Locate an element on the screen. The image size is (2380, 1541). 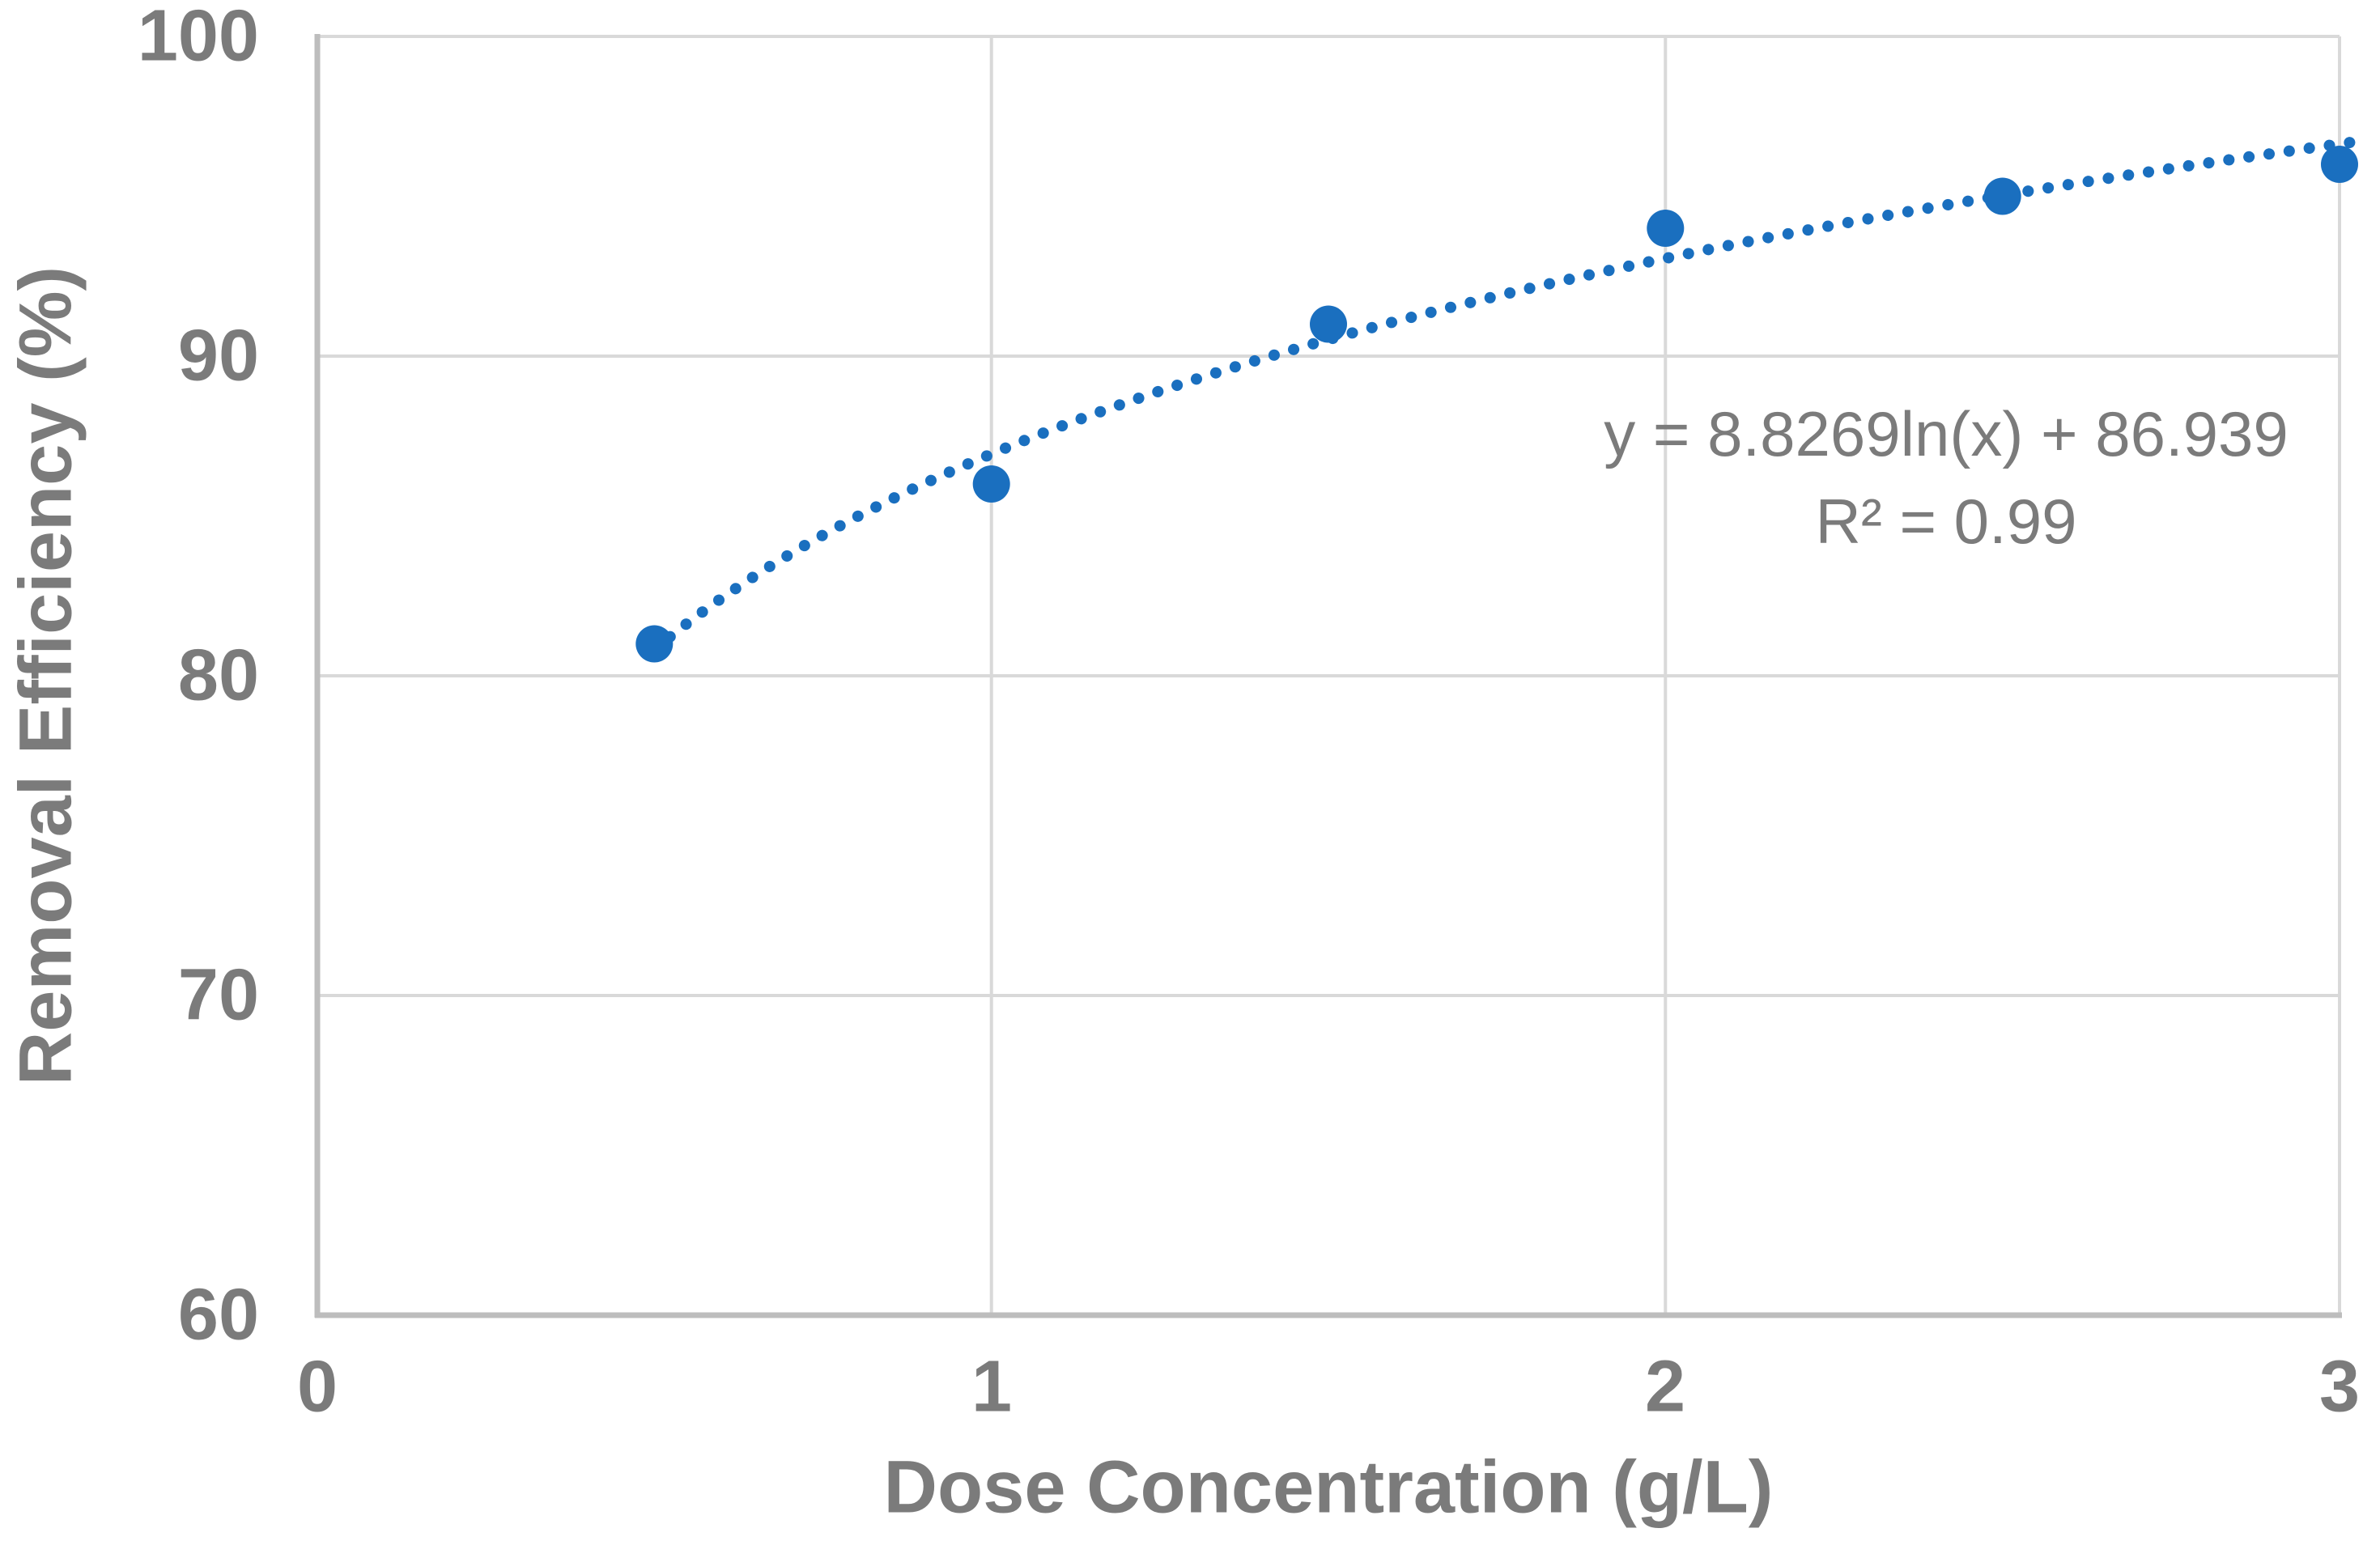
y-tick-label: 100 is located at coordinates (198, 38).